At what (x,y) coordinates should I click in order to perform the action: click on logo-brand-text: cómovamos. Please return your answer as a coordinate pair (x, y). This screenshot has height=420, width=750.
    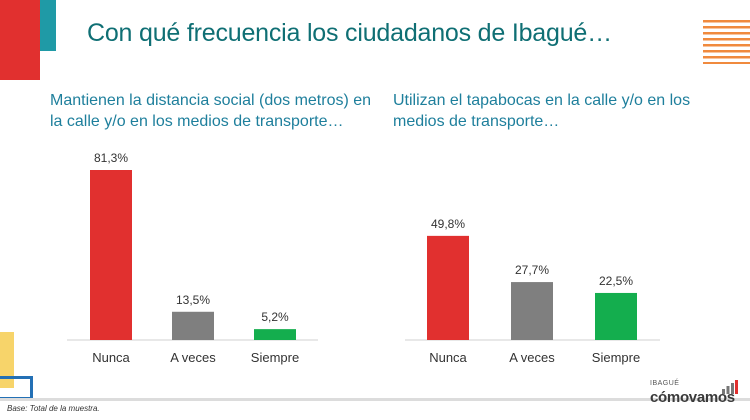
    Looking at the image, I should click on (692, 397).